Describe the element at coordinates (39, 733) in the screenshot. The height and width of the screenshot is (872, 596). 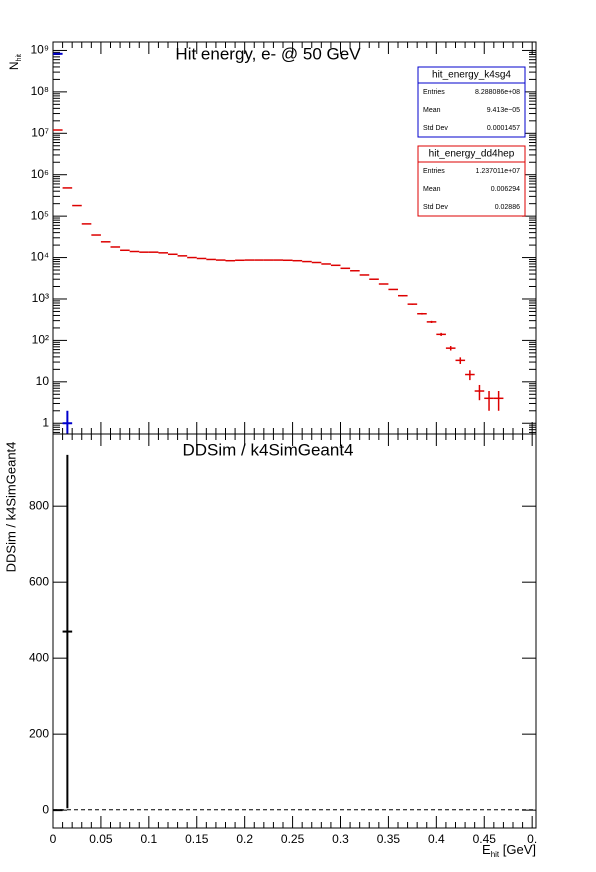
I see `y-tick-label: 200` at that location.